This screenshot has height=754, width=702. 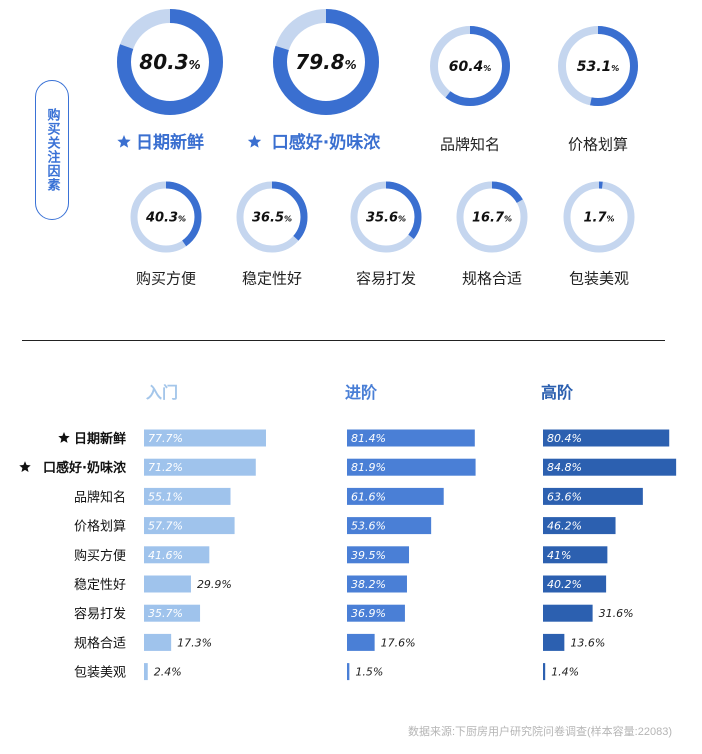 I want to click on donut-item: 36.5% 稳定性好, so click(x=272, y=234).